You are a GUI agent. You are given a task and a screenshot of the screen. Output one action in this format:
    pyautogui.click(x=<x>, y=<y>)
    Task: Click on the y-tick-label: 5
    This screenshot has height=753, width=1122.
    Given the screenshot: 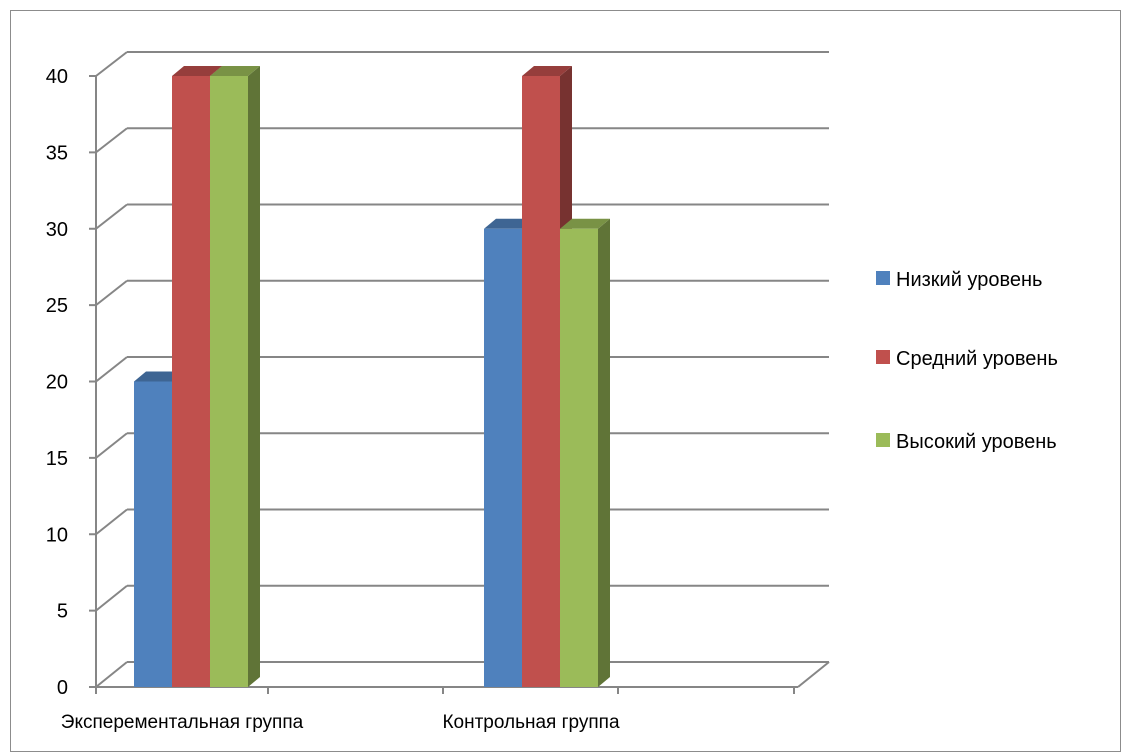 What is the action you would take?
    pyautogui.click(x=62, y=612)
    